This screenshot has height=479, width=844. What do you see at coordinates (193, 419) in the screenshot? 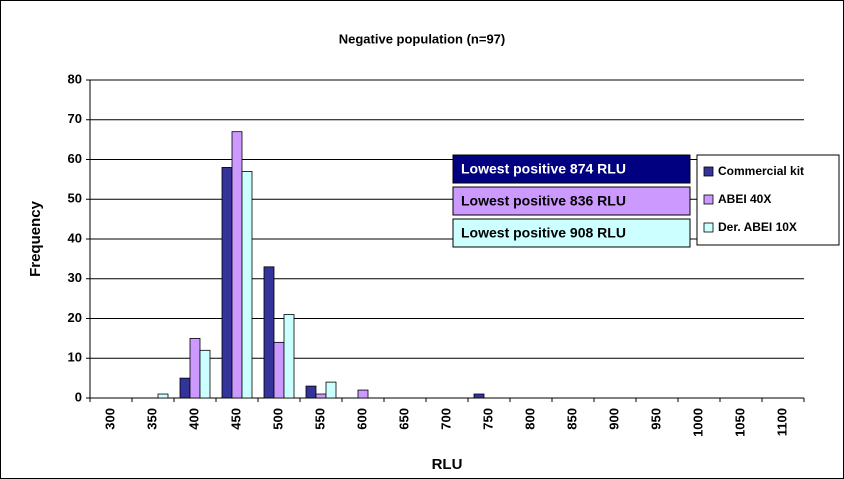
I see `x-tick-label: 400` at bounding box center [193, 419].